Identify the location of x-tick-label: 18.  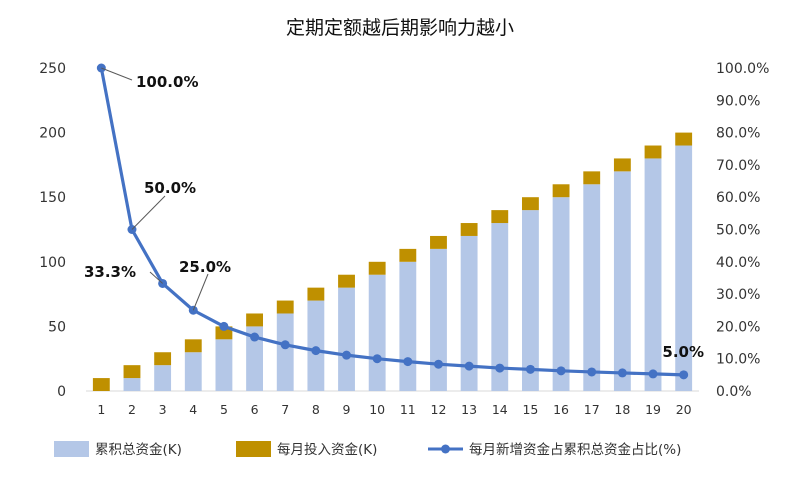
(622, 409).